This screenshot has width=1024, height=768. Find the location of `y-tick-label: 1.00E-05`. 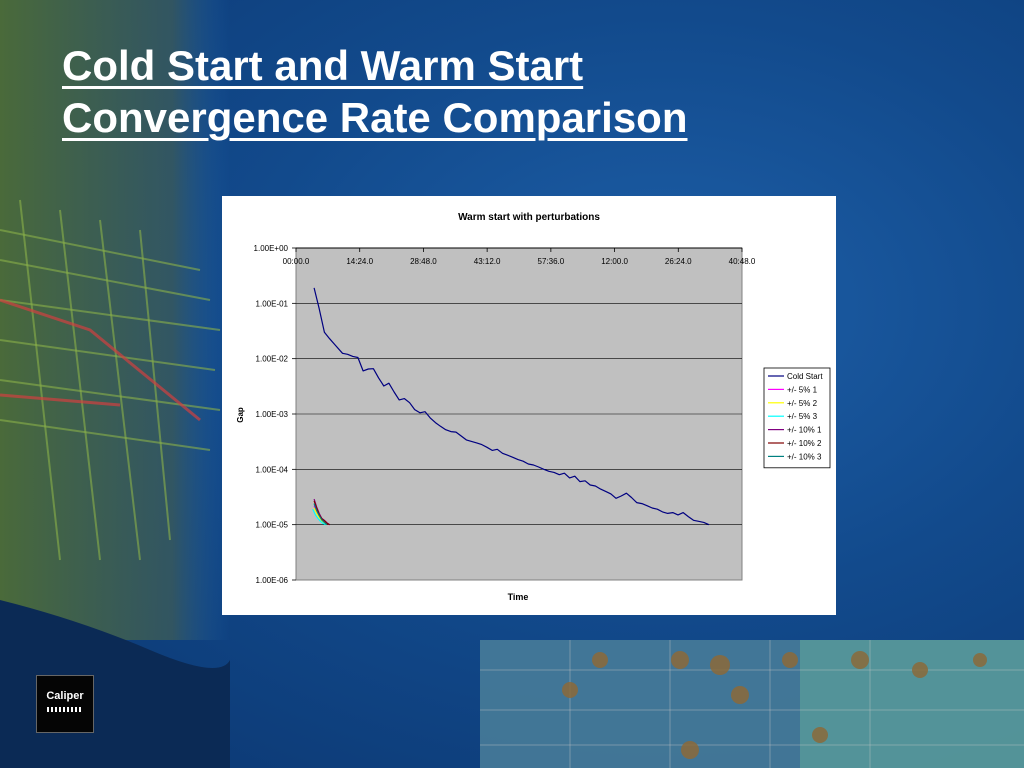

y-tick-label: 1.00E-05 is located at coordinates (272, 525).